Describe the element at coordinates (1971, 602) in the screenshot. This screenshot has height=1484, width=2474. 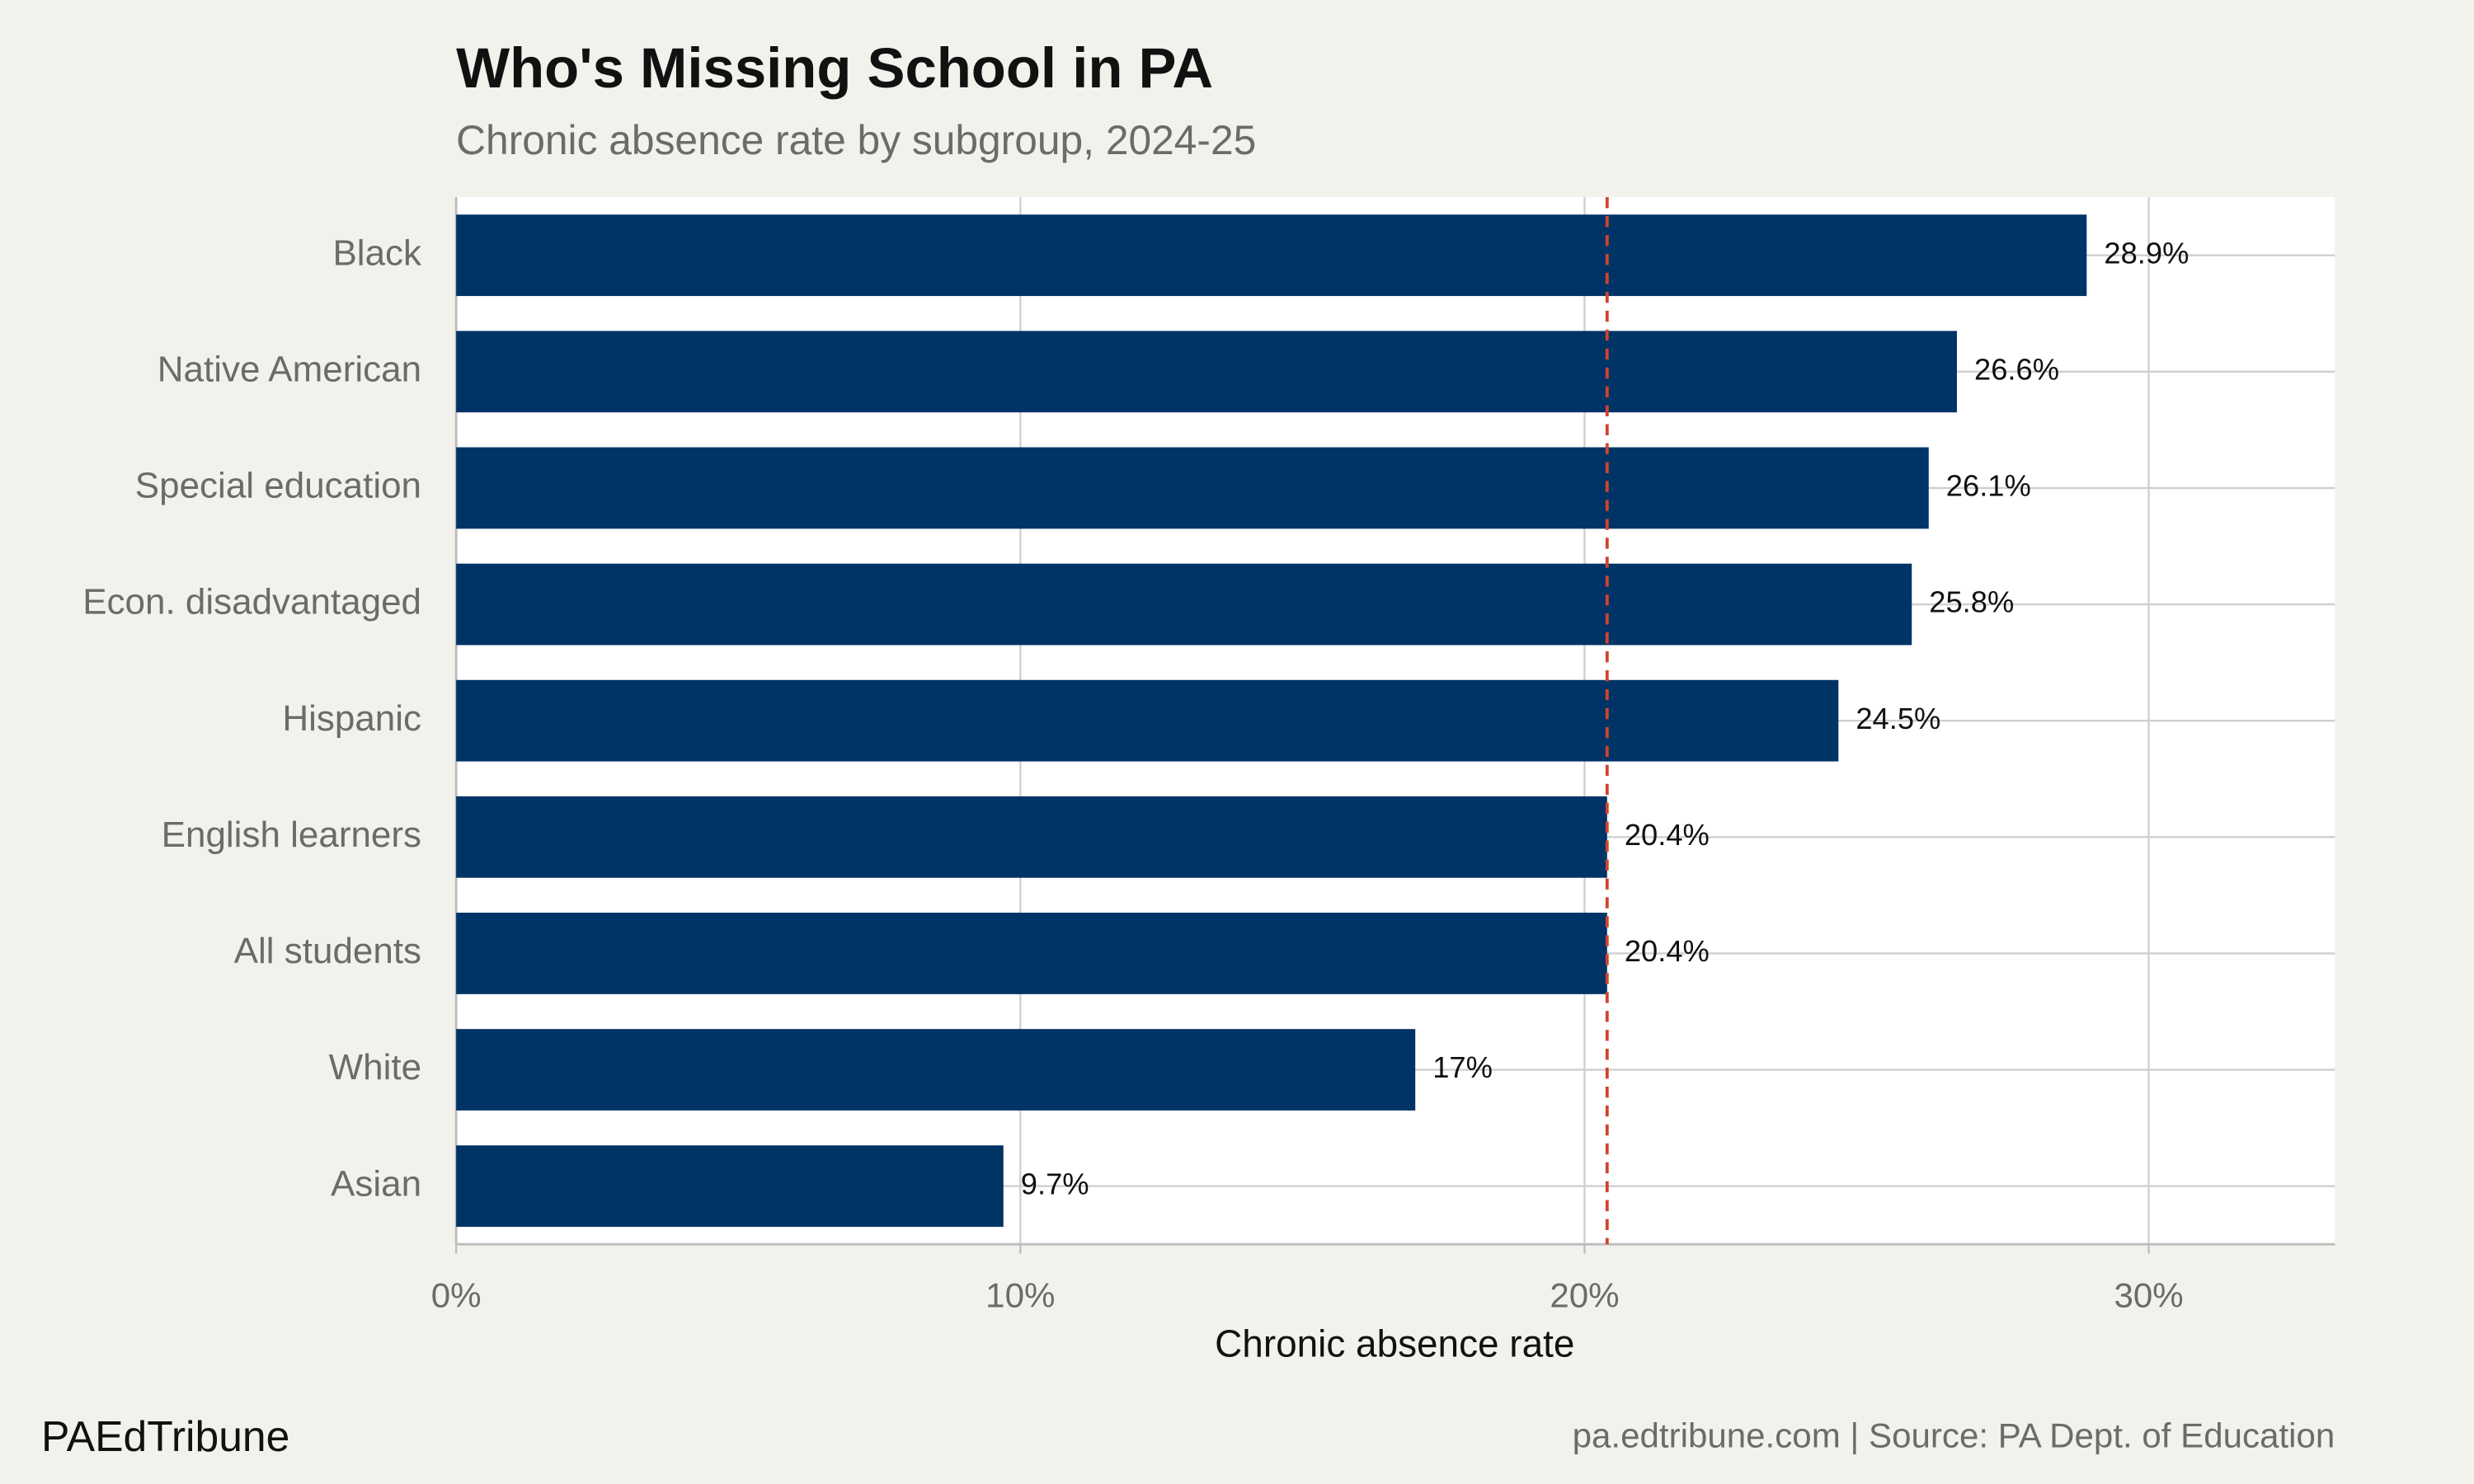
I see `value-label: 25.8%` at that location.